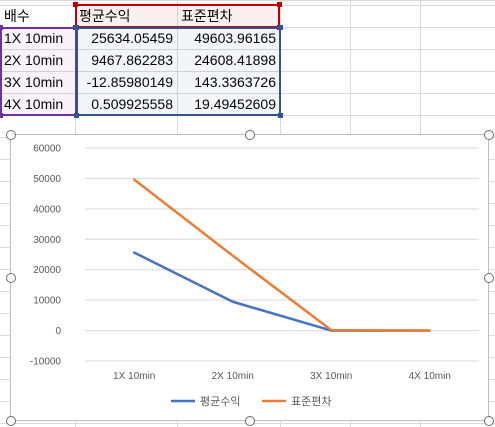  I want to click on header-cell: 표준편차, so click(207, 16).